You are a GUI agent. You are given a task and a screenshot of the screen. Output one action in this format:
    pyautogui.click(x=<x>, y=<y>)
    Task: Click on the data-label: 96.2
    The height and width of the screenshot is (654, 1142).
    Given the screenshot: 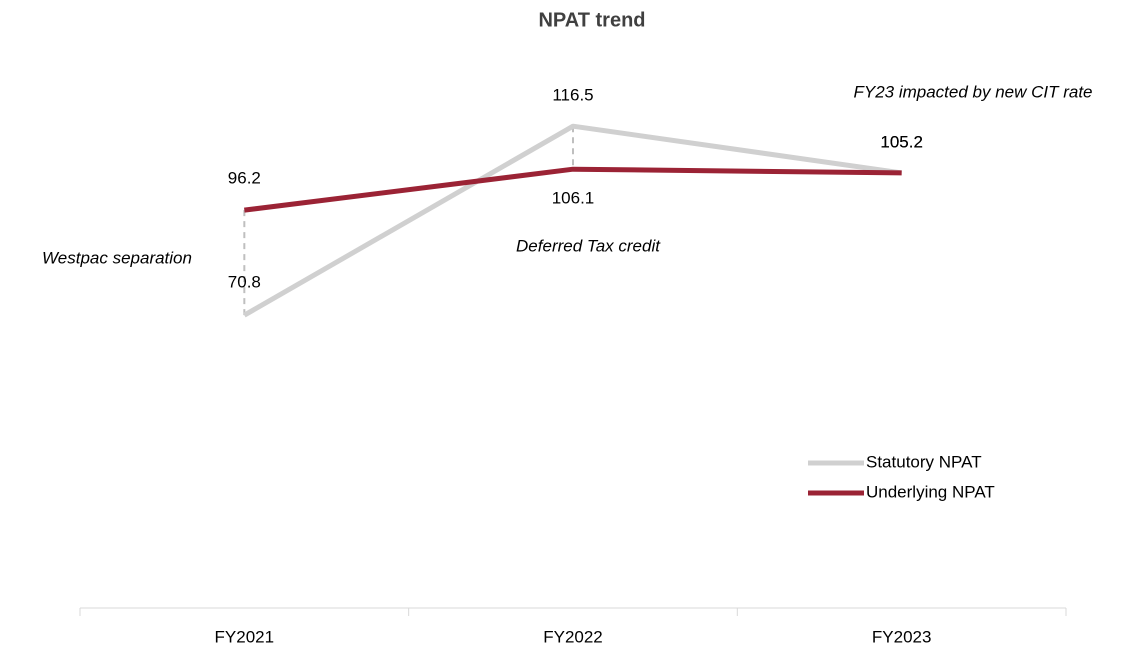 What is the action you would take?
    pyautogui.click(x=244, y=178)
    